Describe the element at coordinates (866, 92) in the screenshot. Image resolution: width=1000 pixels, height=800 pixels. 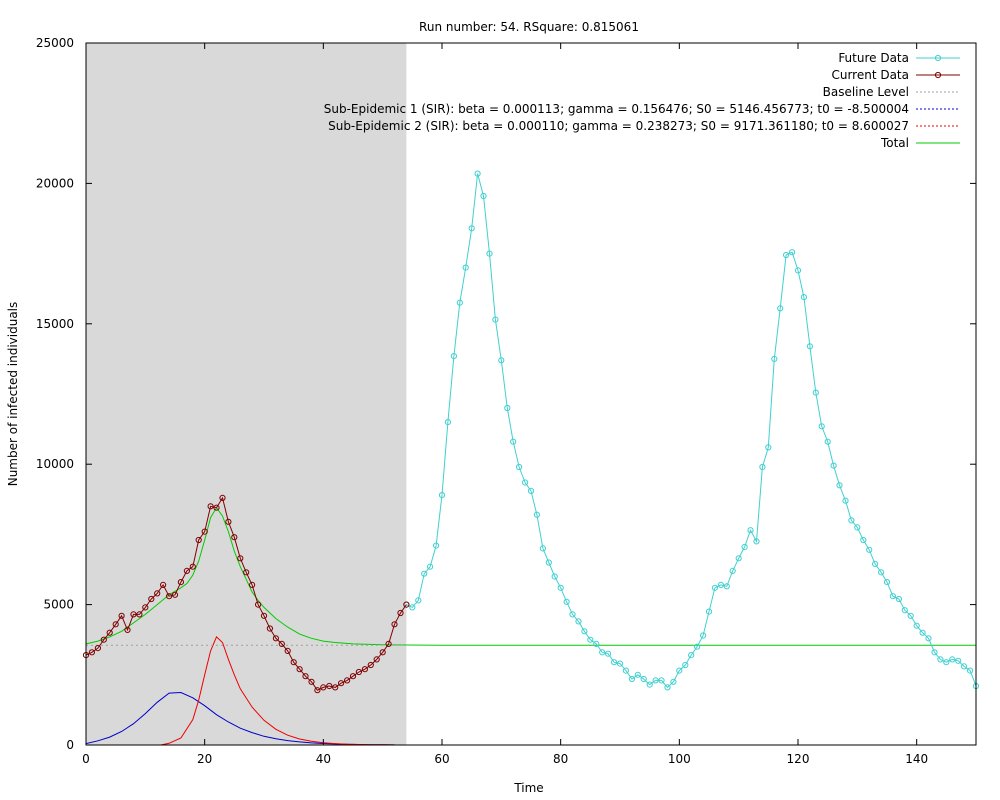
I see `legend-label: Baseline Level` at that location.